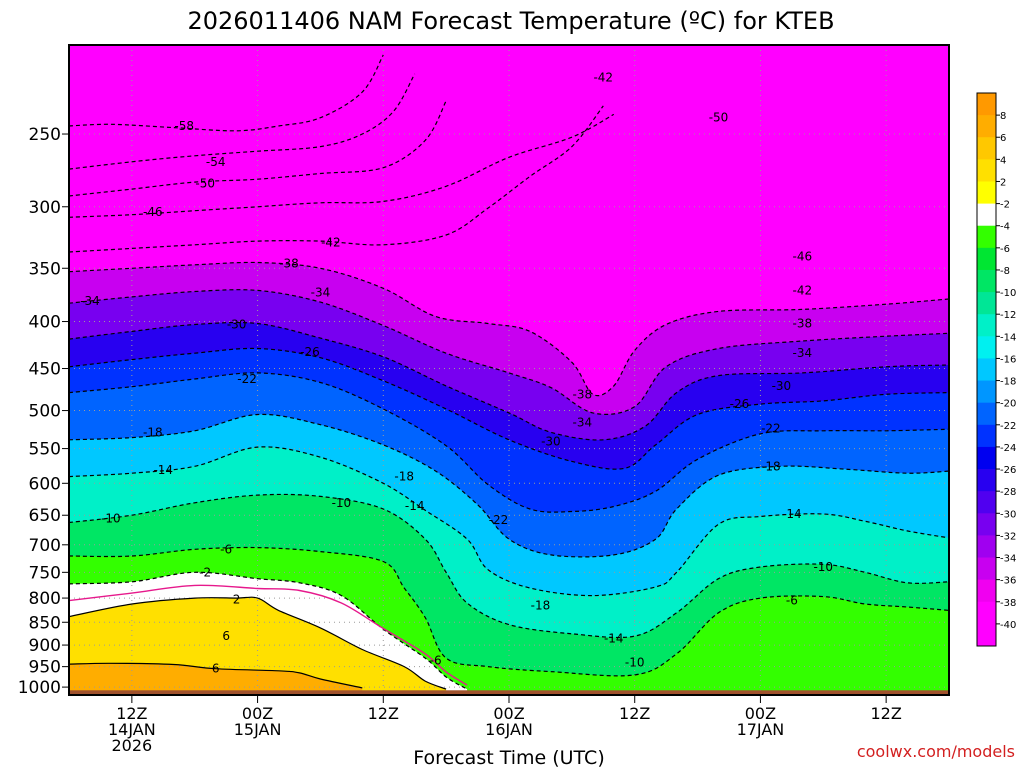 This screenshot has height=768, width=1024. What do you see at coordinates (132, 729) in the screenshot?
I see `x-tick-label: 14JAN` at bounding box center [132, 729].